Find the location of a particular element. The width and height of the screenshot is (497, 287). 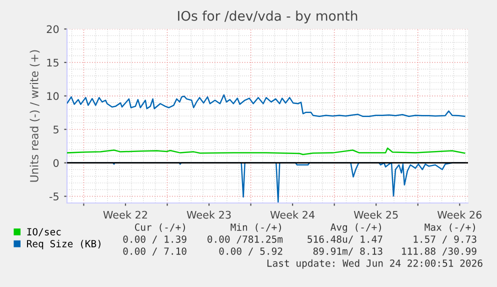

text: Last update: Wed Jun 24 22:00:51 2026 is located at coordinates (374, 264).